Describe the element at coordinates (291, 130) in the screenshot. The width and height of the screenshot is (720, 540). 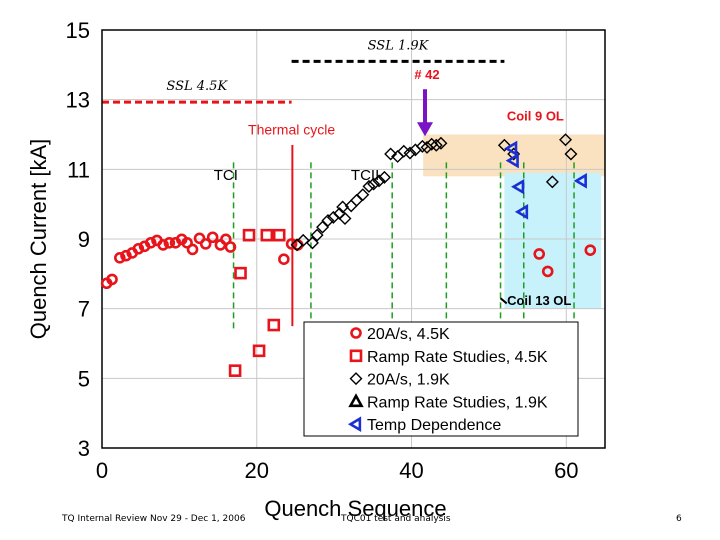
I see `annotation-thermal-cycle: Thermal cycle` at that location.